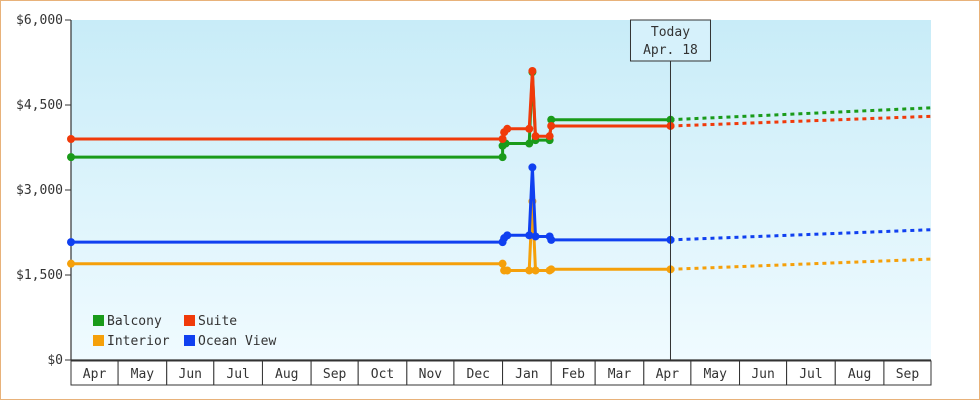 The image size is (980, 400). I want to click on y-tick-label: $4,500, so click(39, 105).